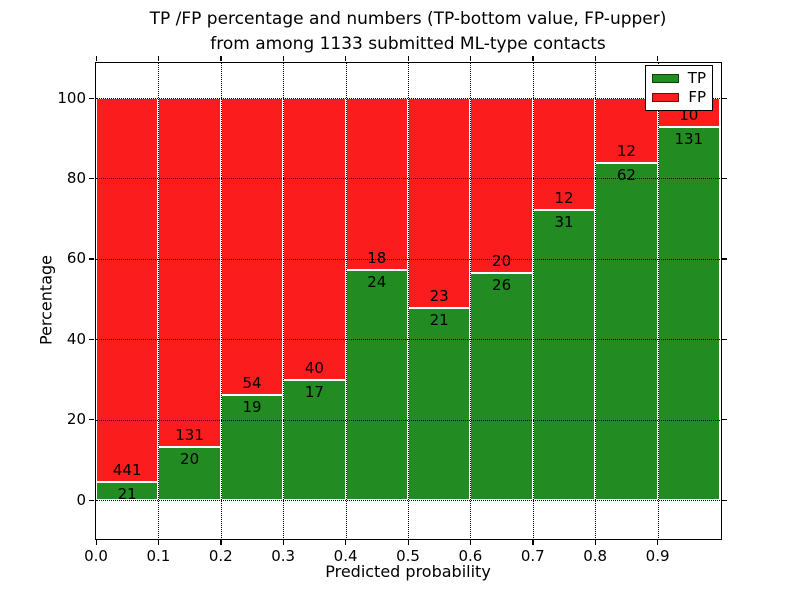  I want to click on legend-item-tp: TP, so click(679, 78).